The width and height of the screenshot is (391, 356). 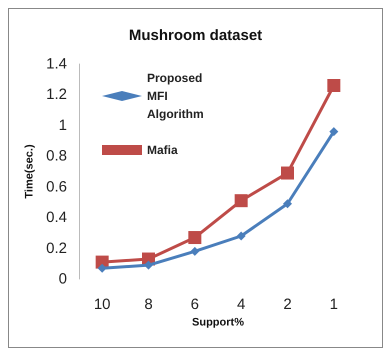 I want to click on y-tick-label: 0.4, so click(x=56, y=217).